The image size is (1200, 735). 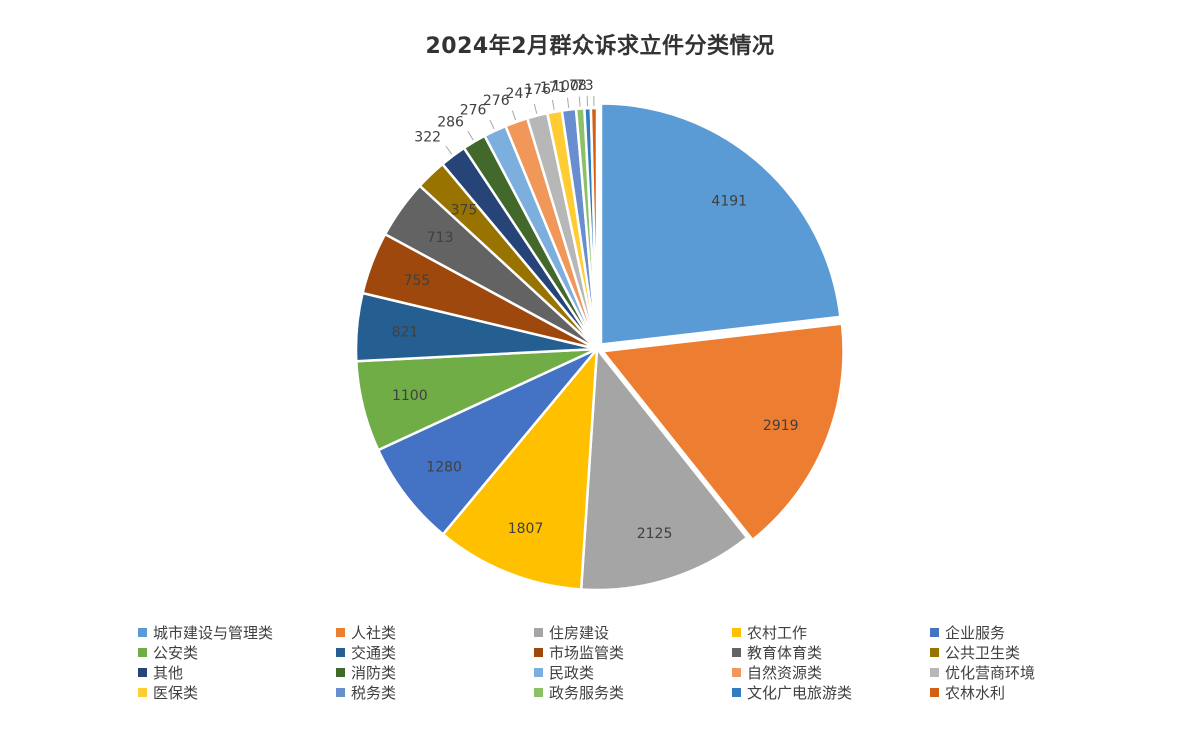 I want to click on legend-item: 自然资源类, so click(x=831, y=672).